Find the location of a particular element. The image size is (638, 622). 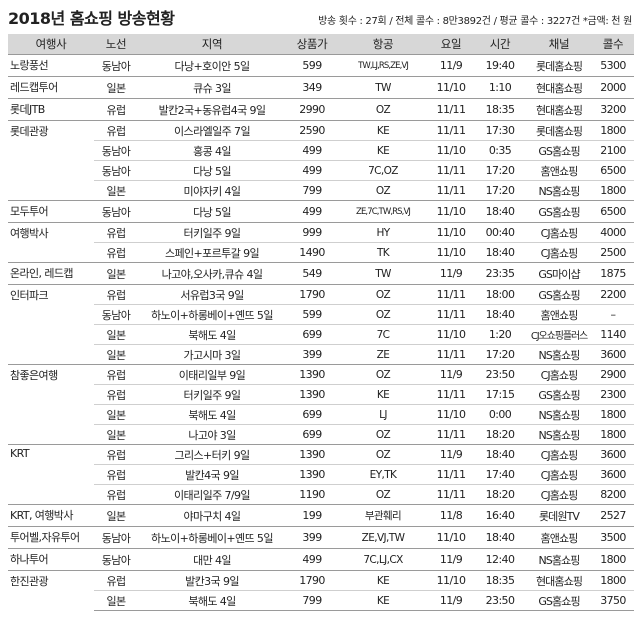

agency-cell: 인터파크 is located at coordinates (51, 324).